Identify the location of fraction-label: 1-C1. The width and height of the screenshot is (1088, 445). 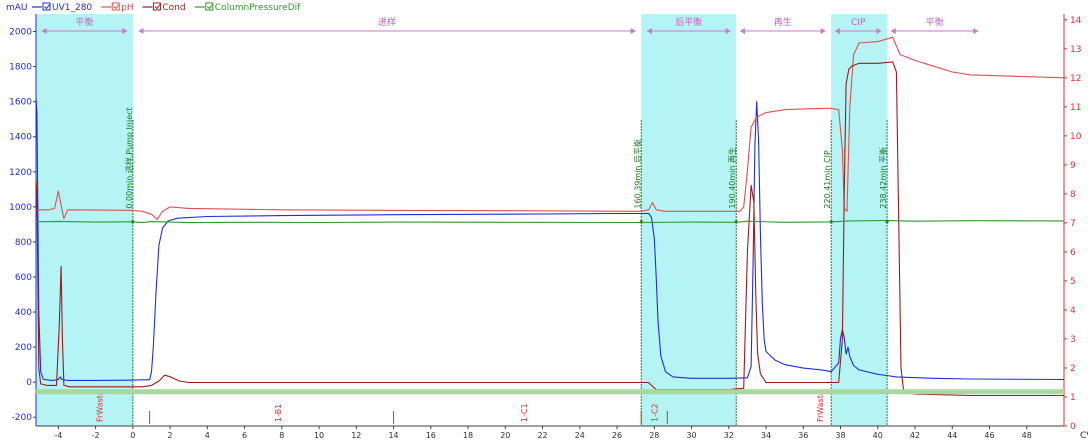
(524, 412).